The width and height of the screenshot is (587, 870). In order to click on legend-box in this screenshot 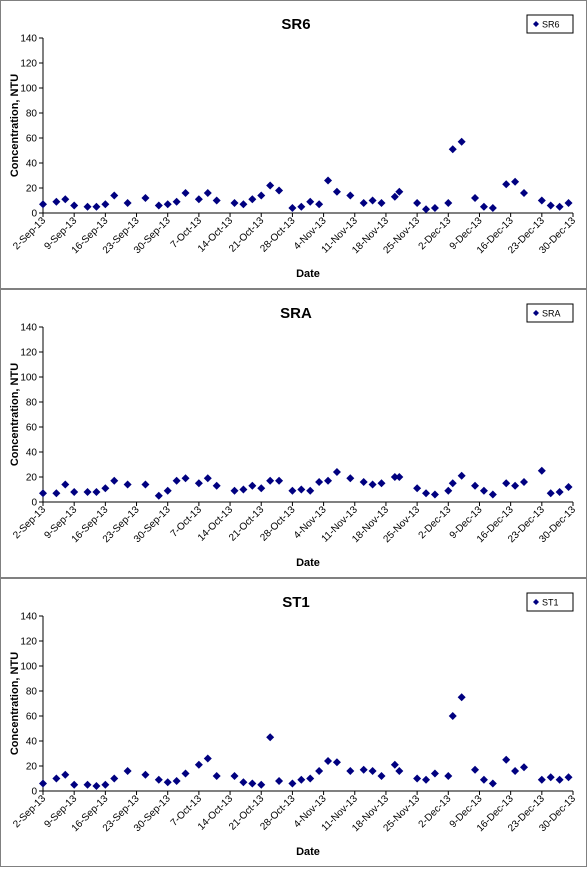, I will do `click(550, 313)`.